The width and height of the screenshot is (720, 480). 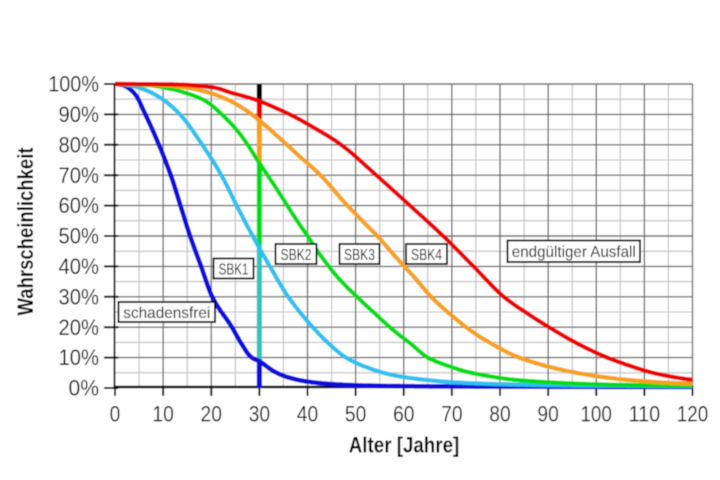 I want to click on svg-text: 50%, so click(x=79, y=236).